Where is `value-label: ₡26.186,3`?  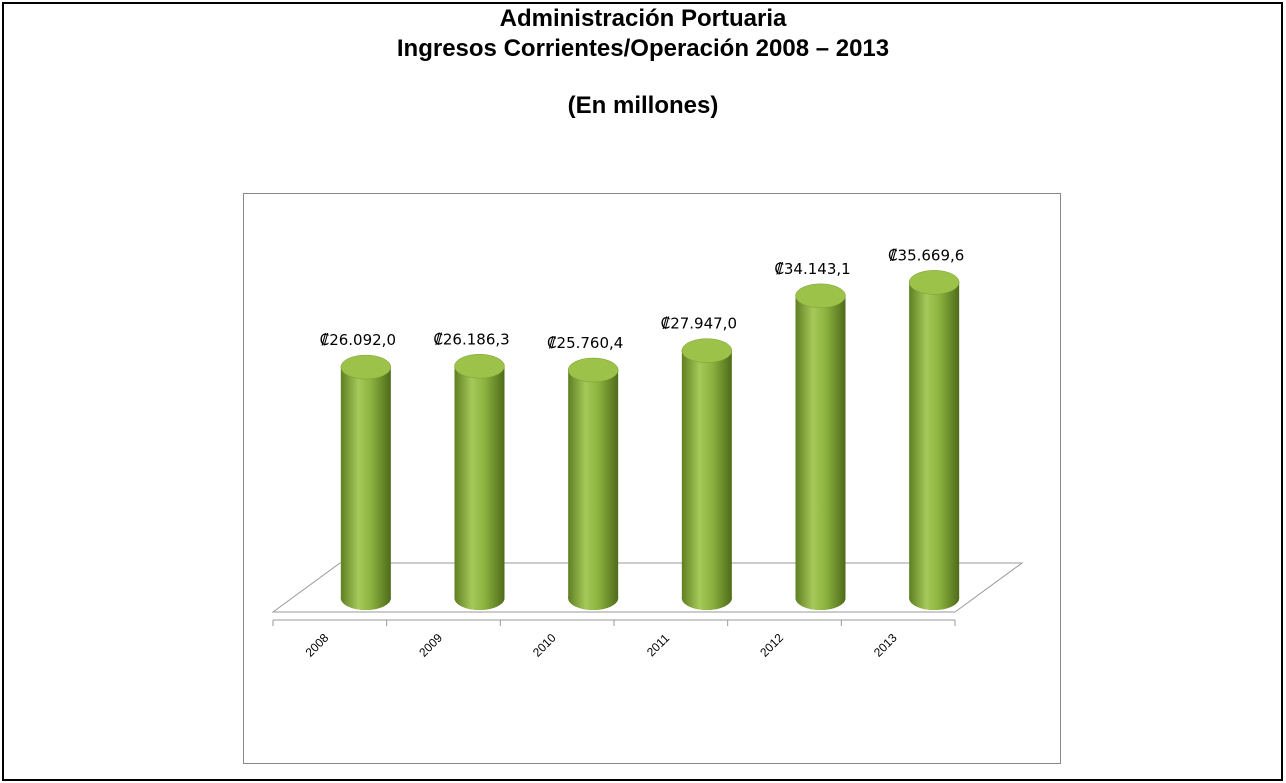
value-label: ₡26.186,3 is located at coordinates (471, 339).